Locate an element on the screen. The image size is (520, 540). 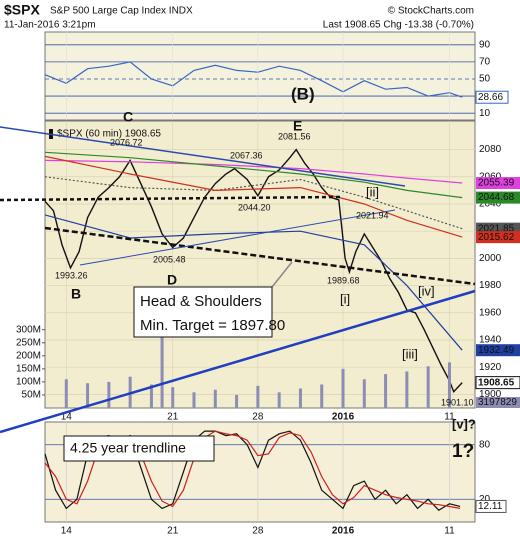
index-name: S&P 500 Large Cap Index INDX is located at coordinates (121, 11).